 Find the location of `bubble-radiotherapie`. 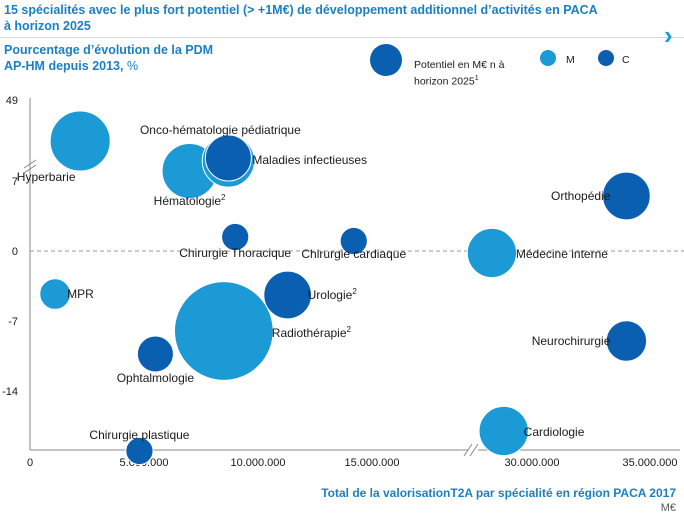

bubble-radiotherapie is located at coordinates (223, 331).